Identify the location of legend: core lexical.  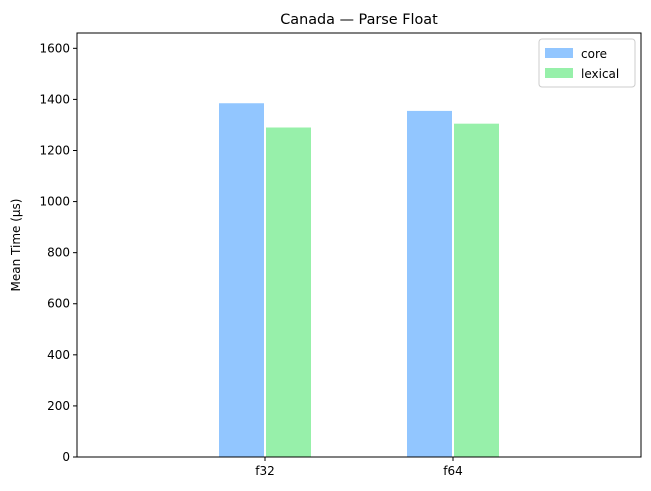
(587, 63).